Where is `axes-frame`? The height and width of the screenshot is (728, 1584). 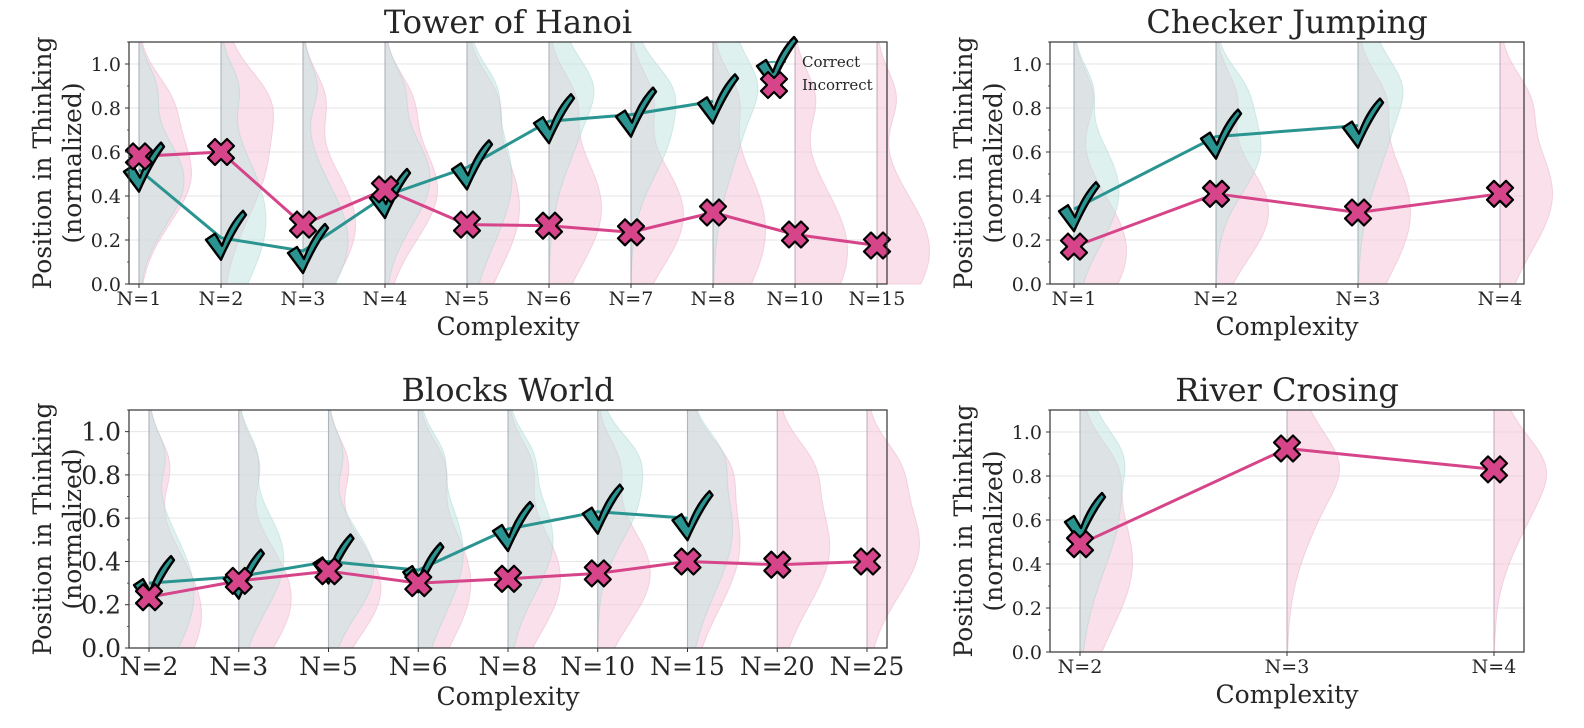
axes-frame is located at coordinates (1287, 163).